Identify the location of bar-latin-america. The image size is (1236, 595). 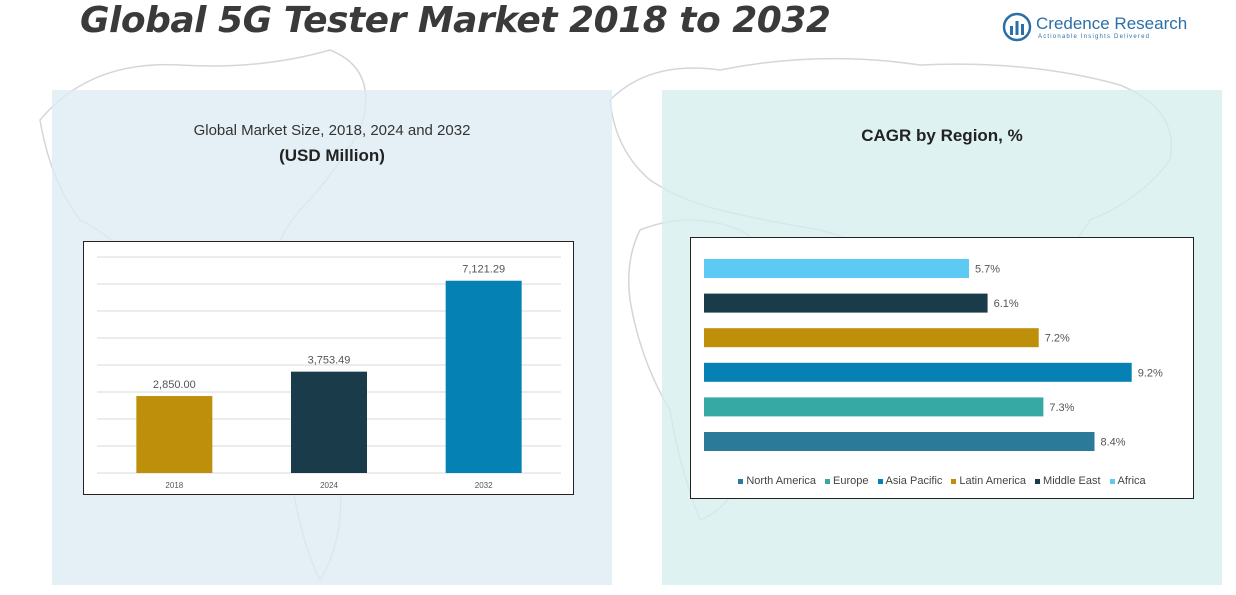
(871, 338).